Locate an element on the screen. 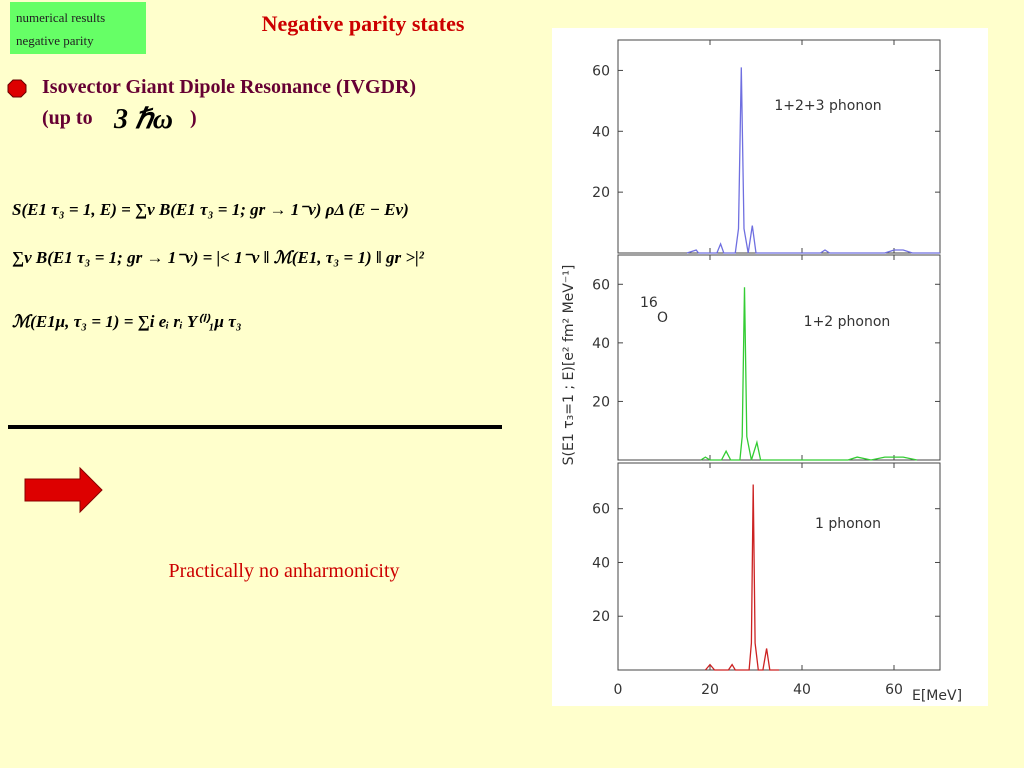 The width and height of the screenshot is (1024, 768). title: Negative parity states is located at coordinates (363, 23).